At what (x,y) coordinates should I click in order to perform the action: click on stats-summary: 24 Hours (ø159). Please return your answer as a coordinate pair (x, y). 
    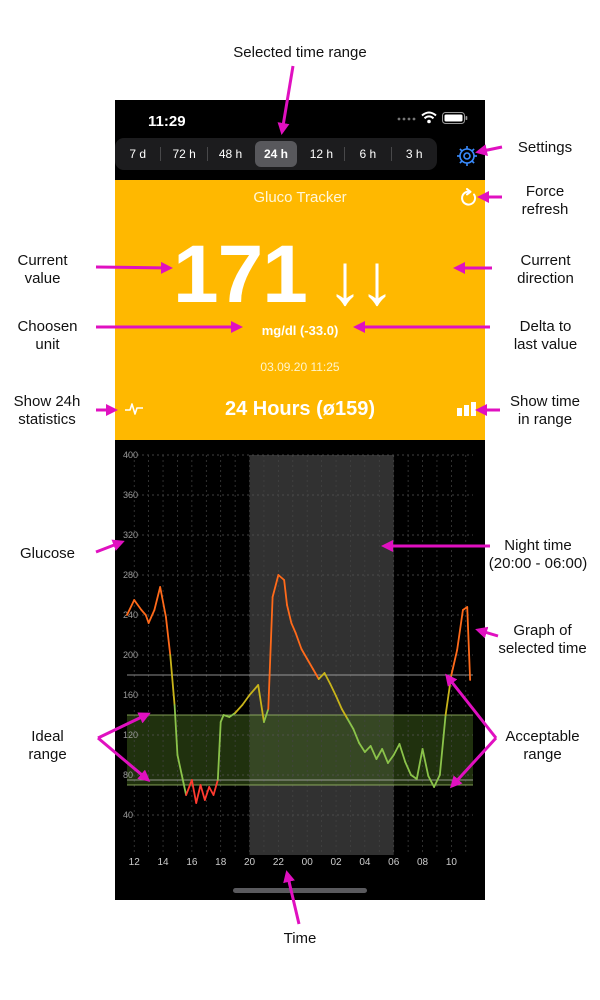
    Looking at the image, I should click on (300, 409).